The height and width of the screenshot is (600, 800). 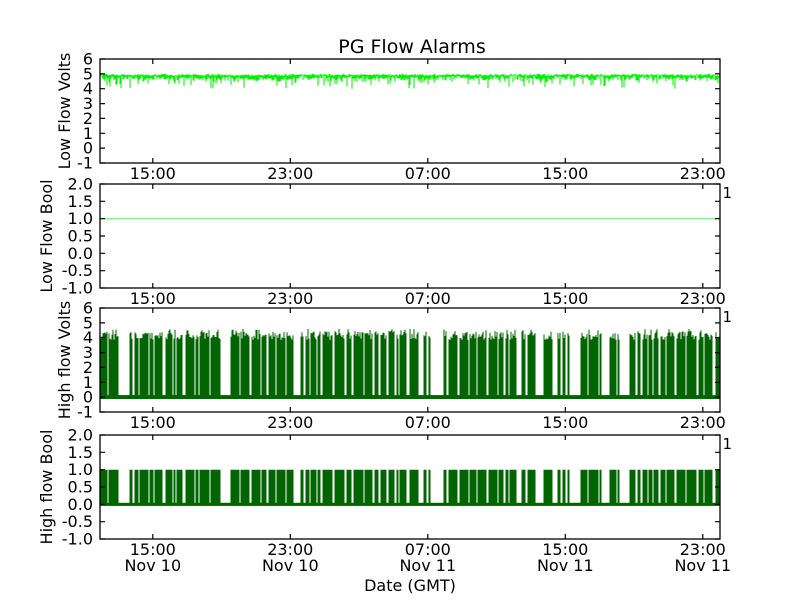 I want to click on low-flow-bool-axes-frame, so click(x=410, y=236).